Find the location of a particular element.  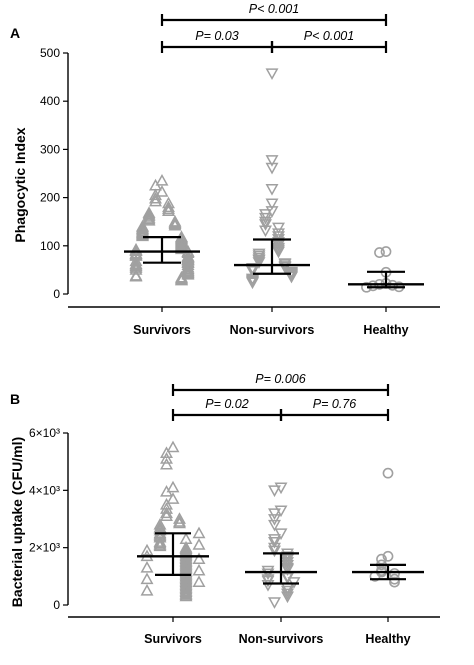

panel-b-series-non-survivors is located at coordinates (281, 545).